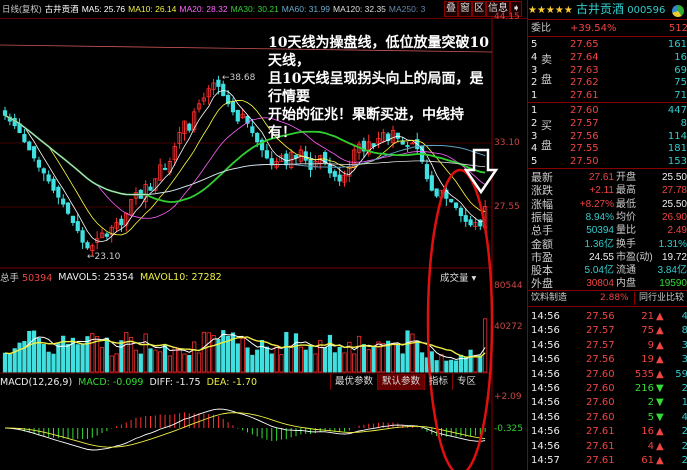 The image size is (687, 470). What do you see at coordinates (245, 155) in the screenshot?
I see `ma120-line` at bounding box center [245, 155].